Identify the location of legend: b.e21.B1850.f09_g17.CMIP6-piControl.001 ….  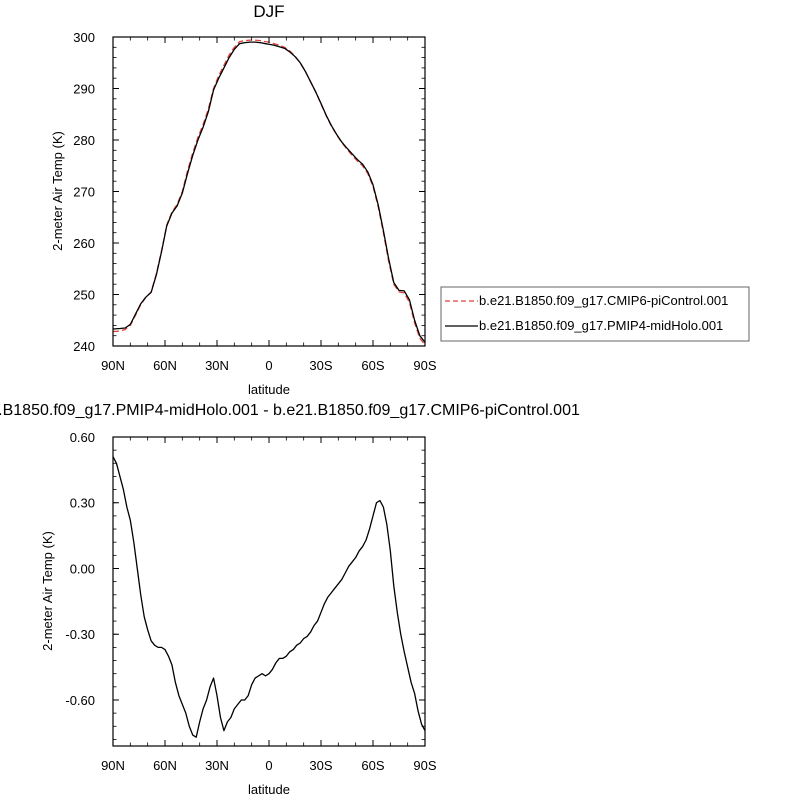
(595, 314).